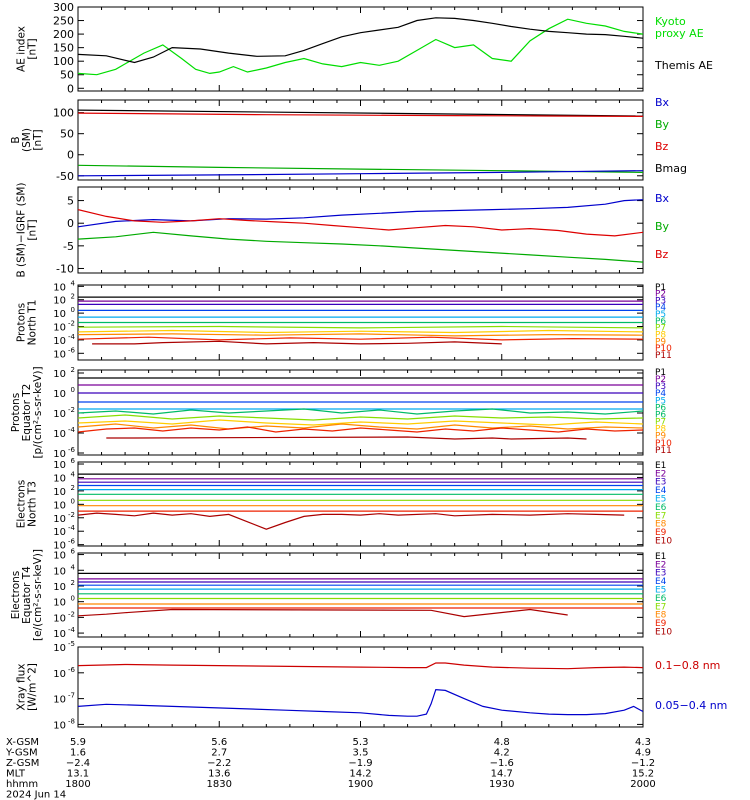  I want to click on y-tick-label: -5, so click(68, 246).